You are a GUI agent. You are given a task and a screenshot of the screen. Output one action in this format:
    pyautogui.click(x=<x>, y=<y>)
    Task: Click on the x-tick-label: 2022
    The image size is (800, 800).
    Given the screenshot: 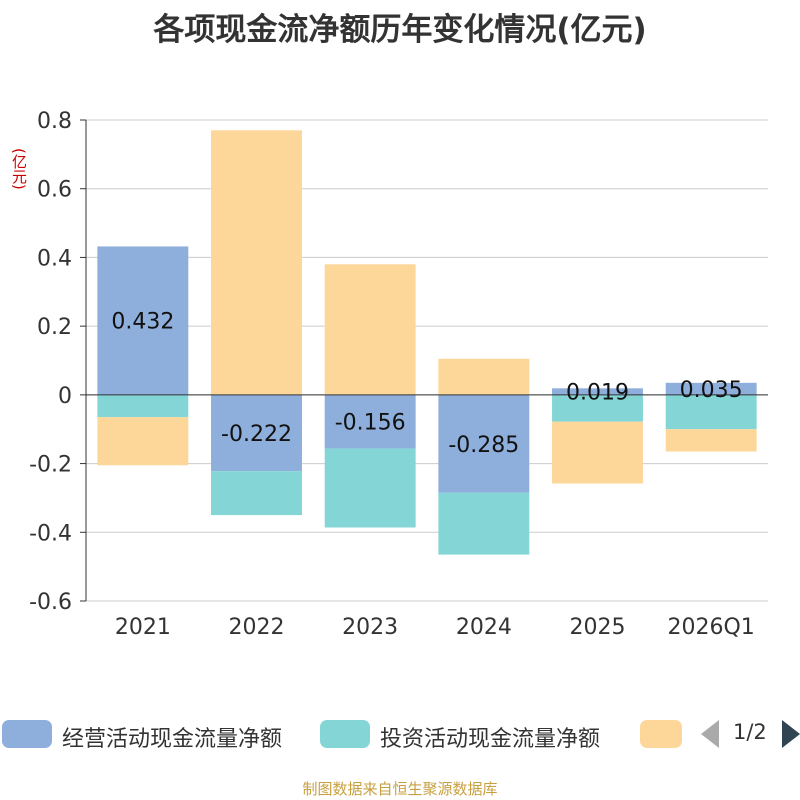 What is the action you would take?
    pyautogui.click(x=257, y=627)
    